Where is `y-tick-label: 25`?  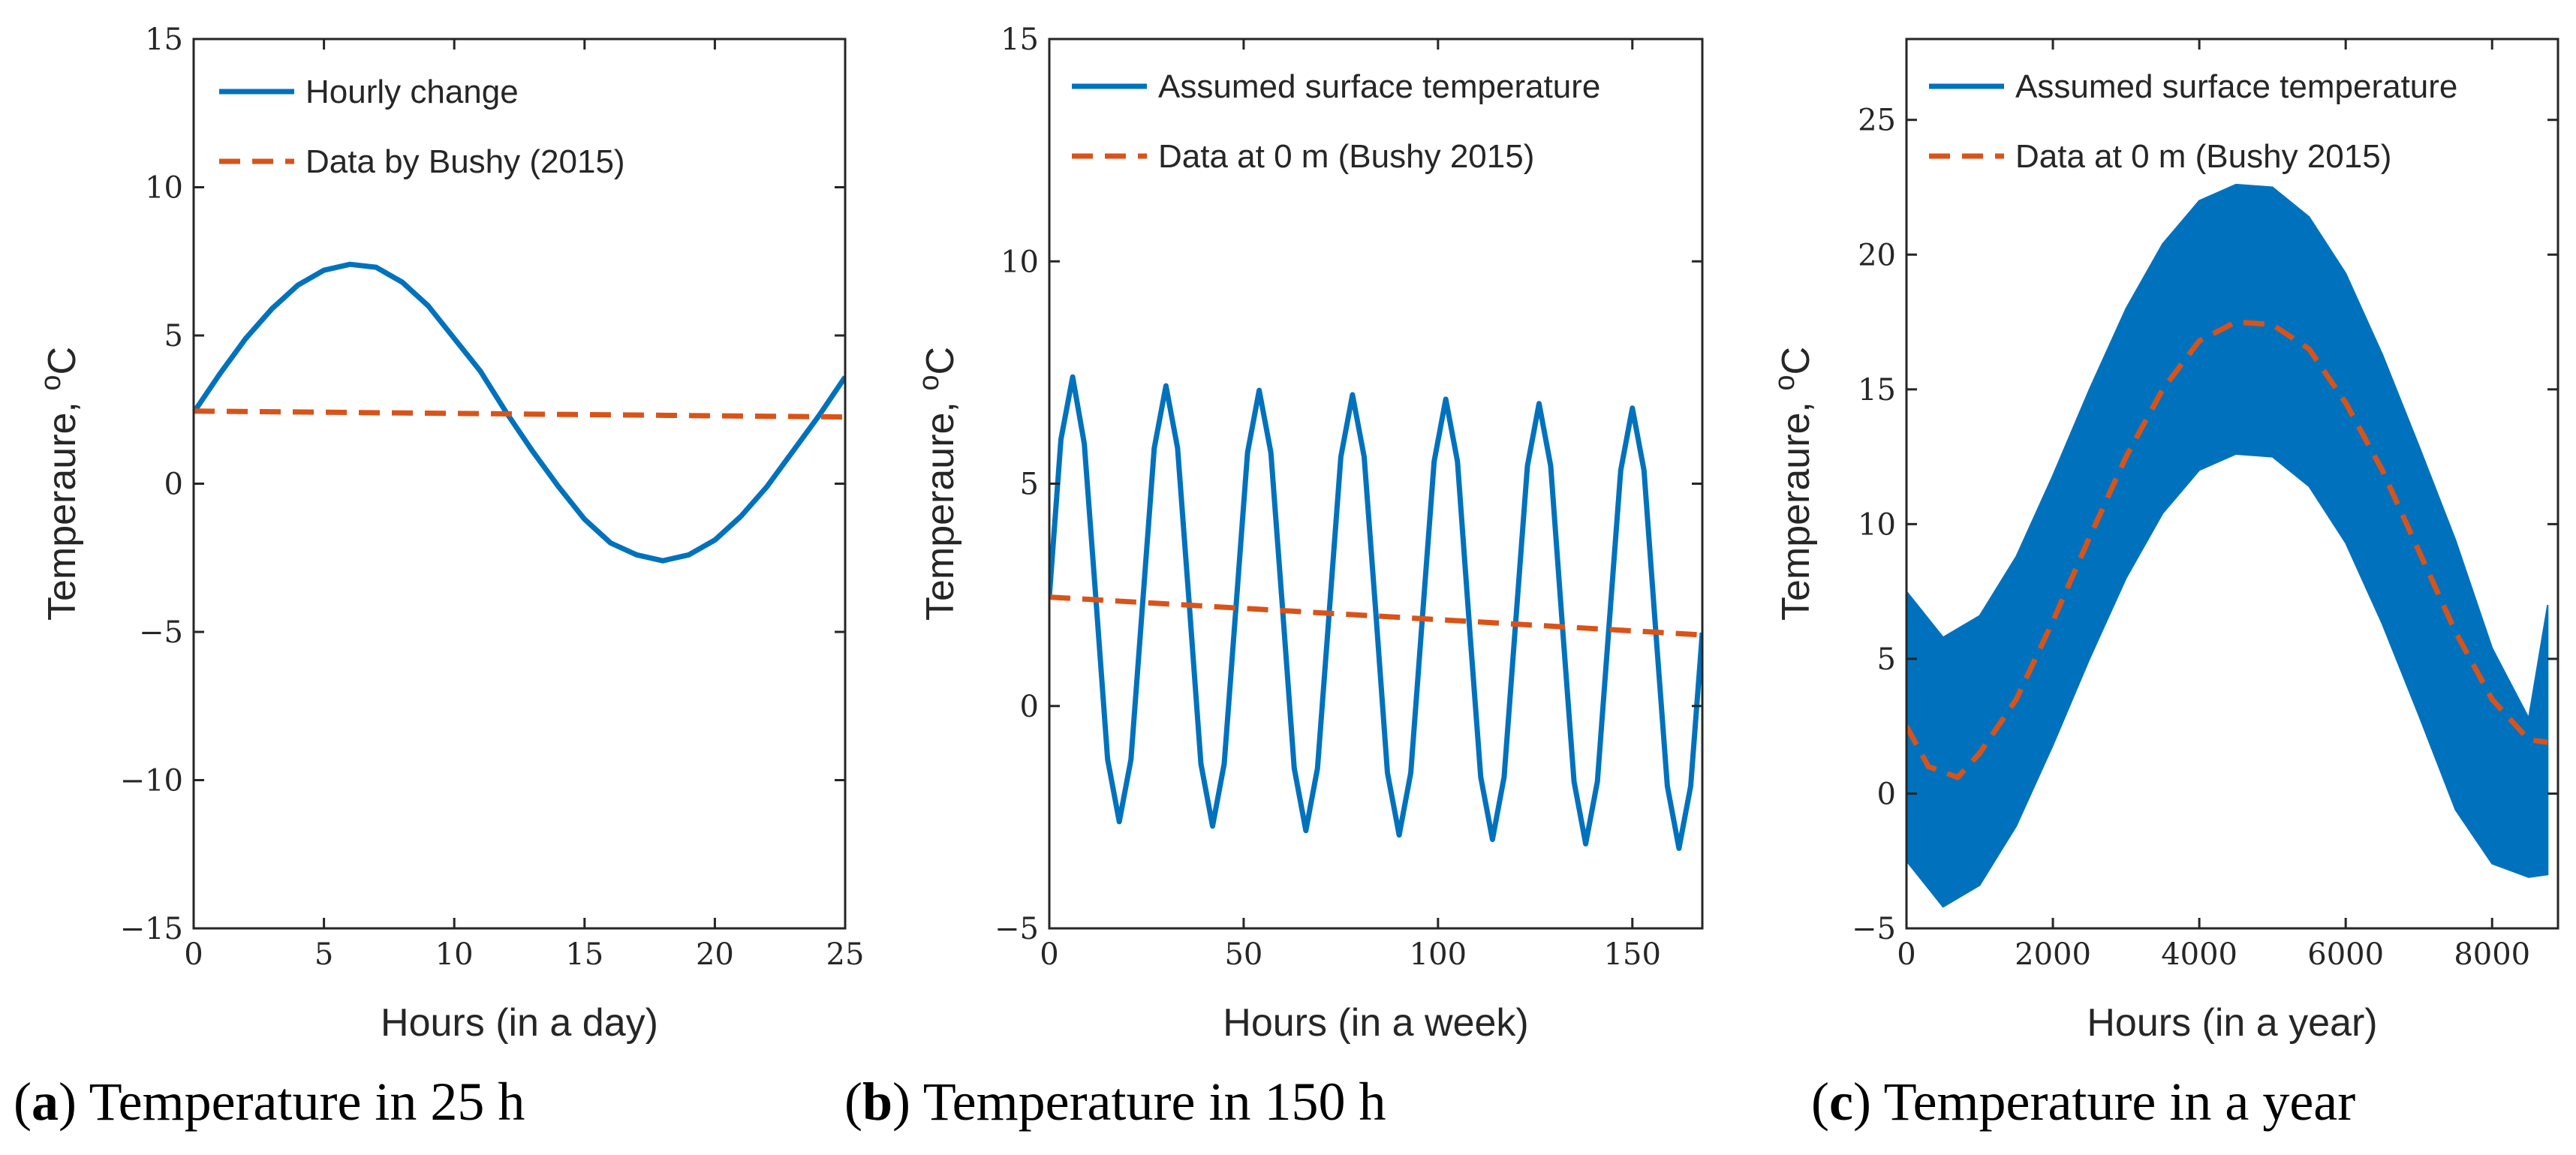
y-tick-label: 25 is located at coordinates (1877, 121).